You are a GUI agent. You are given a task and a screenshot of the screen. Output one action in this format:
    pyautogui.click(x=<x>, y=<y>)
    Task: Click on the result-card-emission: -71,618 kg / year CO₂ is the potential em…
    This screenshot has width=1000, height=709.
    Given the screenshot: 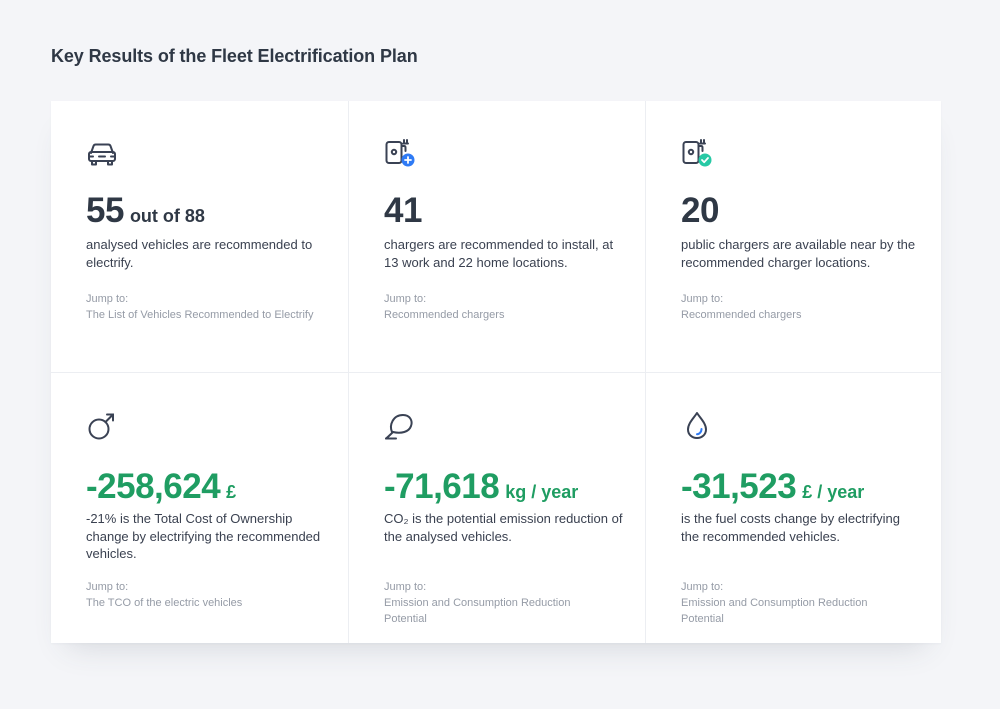 What is the action you would take?
    pyautogui.click(x=496, y=507)
    